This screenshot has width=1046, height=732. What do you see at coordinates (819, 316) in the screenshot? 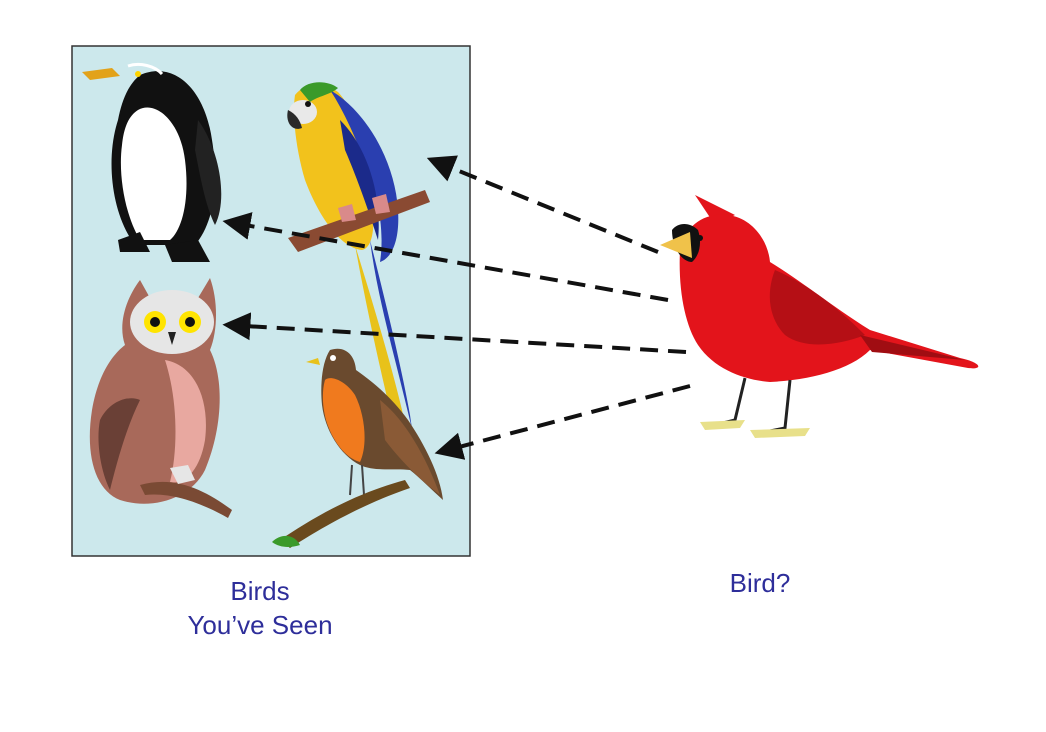
I see `cardinal-icon` at bounding box center [819, 316].